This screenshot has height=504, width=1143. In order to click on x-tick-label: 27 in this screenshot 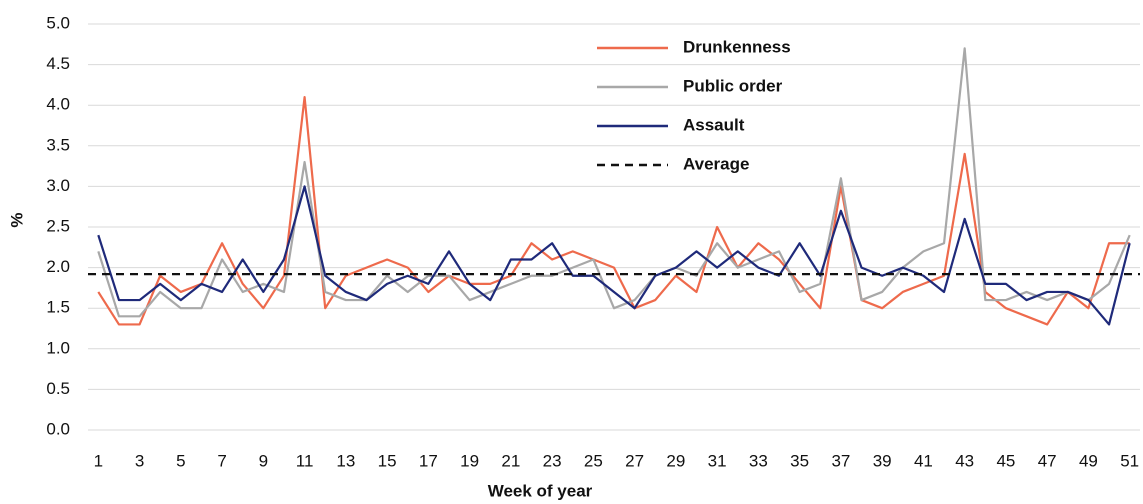, I will do `click(634, 460)`.